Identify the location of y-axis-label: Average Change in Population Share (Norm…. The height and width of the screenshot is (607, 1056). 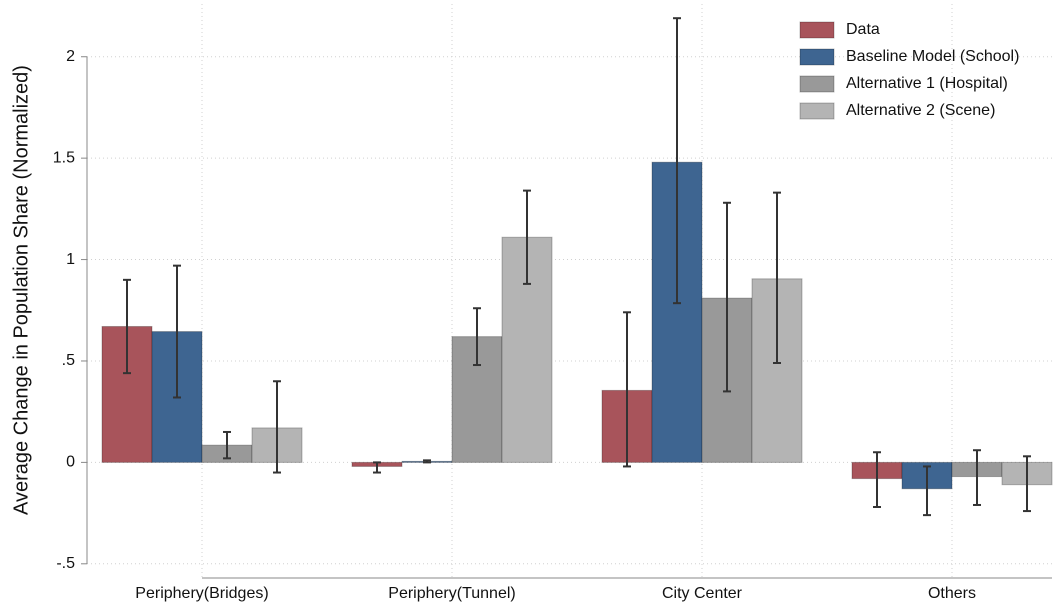
(21, 290).